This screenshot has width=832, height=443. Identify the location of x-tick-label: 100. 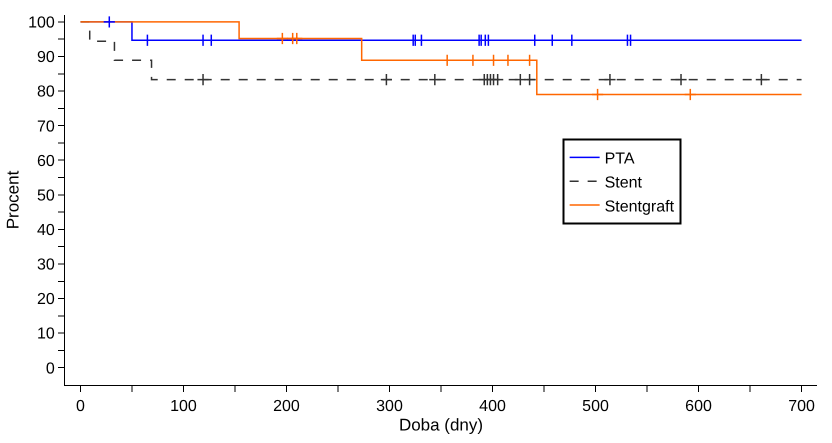
(183, 407).